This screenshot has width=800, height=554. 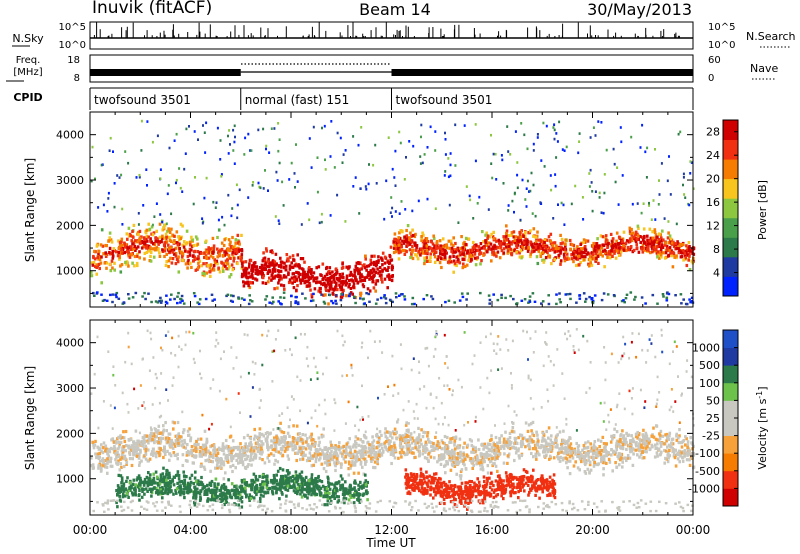 What do you see at coordinates (711, 78) in the screenshot?
I see `nave-tick-bottom: 0` at bounding box center [711, 78].